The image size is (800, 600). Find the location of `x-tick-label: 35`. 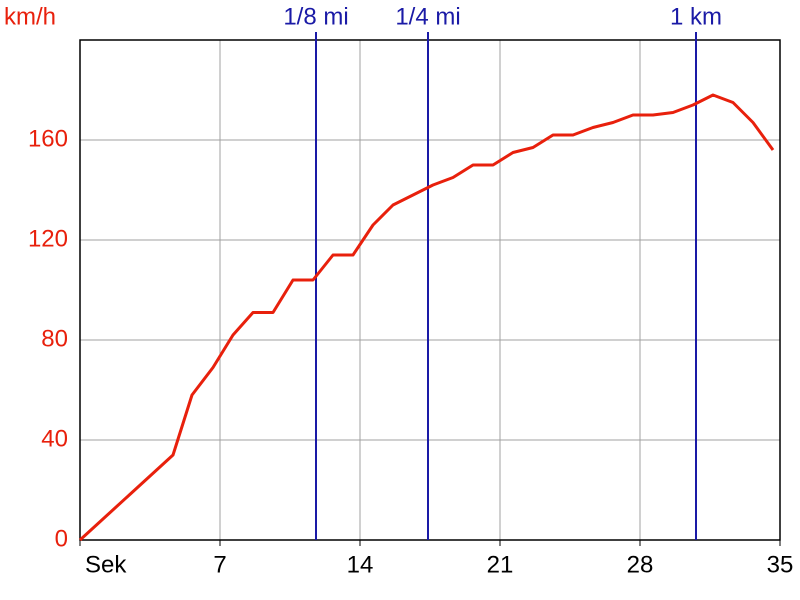

x-tick-label: 35 is located at coordinates (780, 564).